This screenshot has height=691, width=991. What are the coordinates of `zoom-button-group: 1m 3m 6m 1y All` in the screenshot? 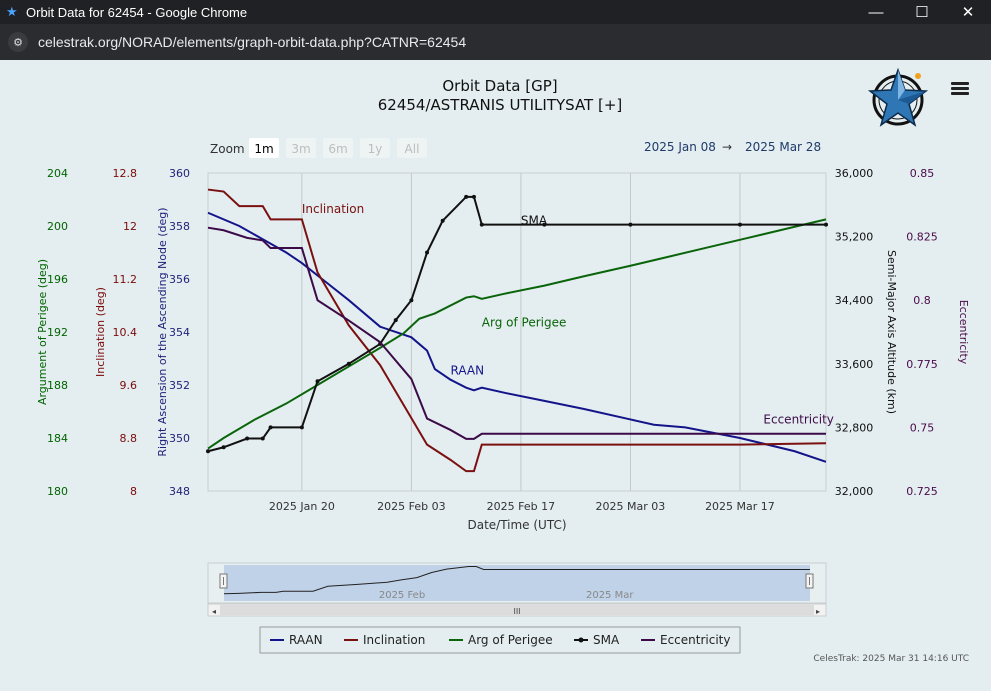 It's located at (338, 148).